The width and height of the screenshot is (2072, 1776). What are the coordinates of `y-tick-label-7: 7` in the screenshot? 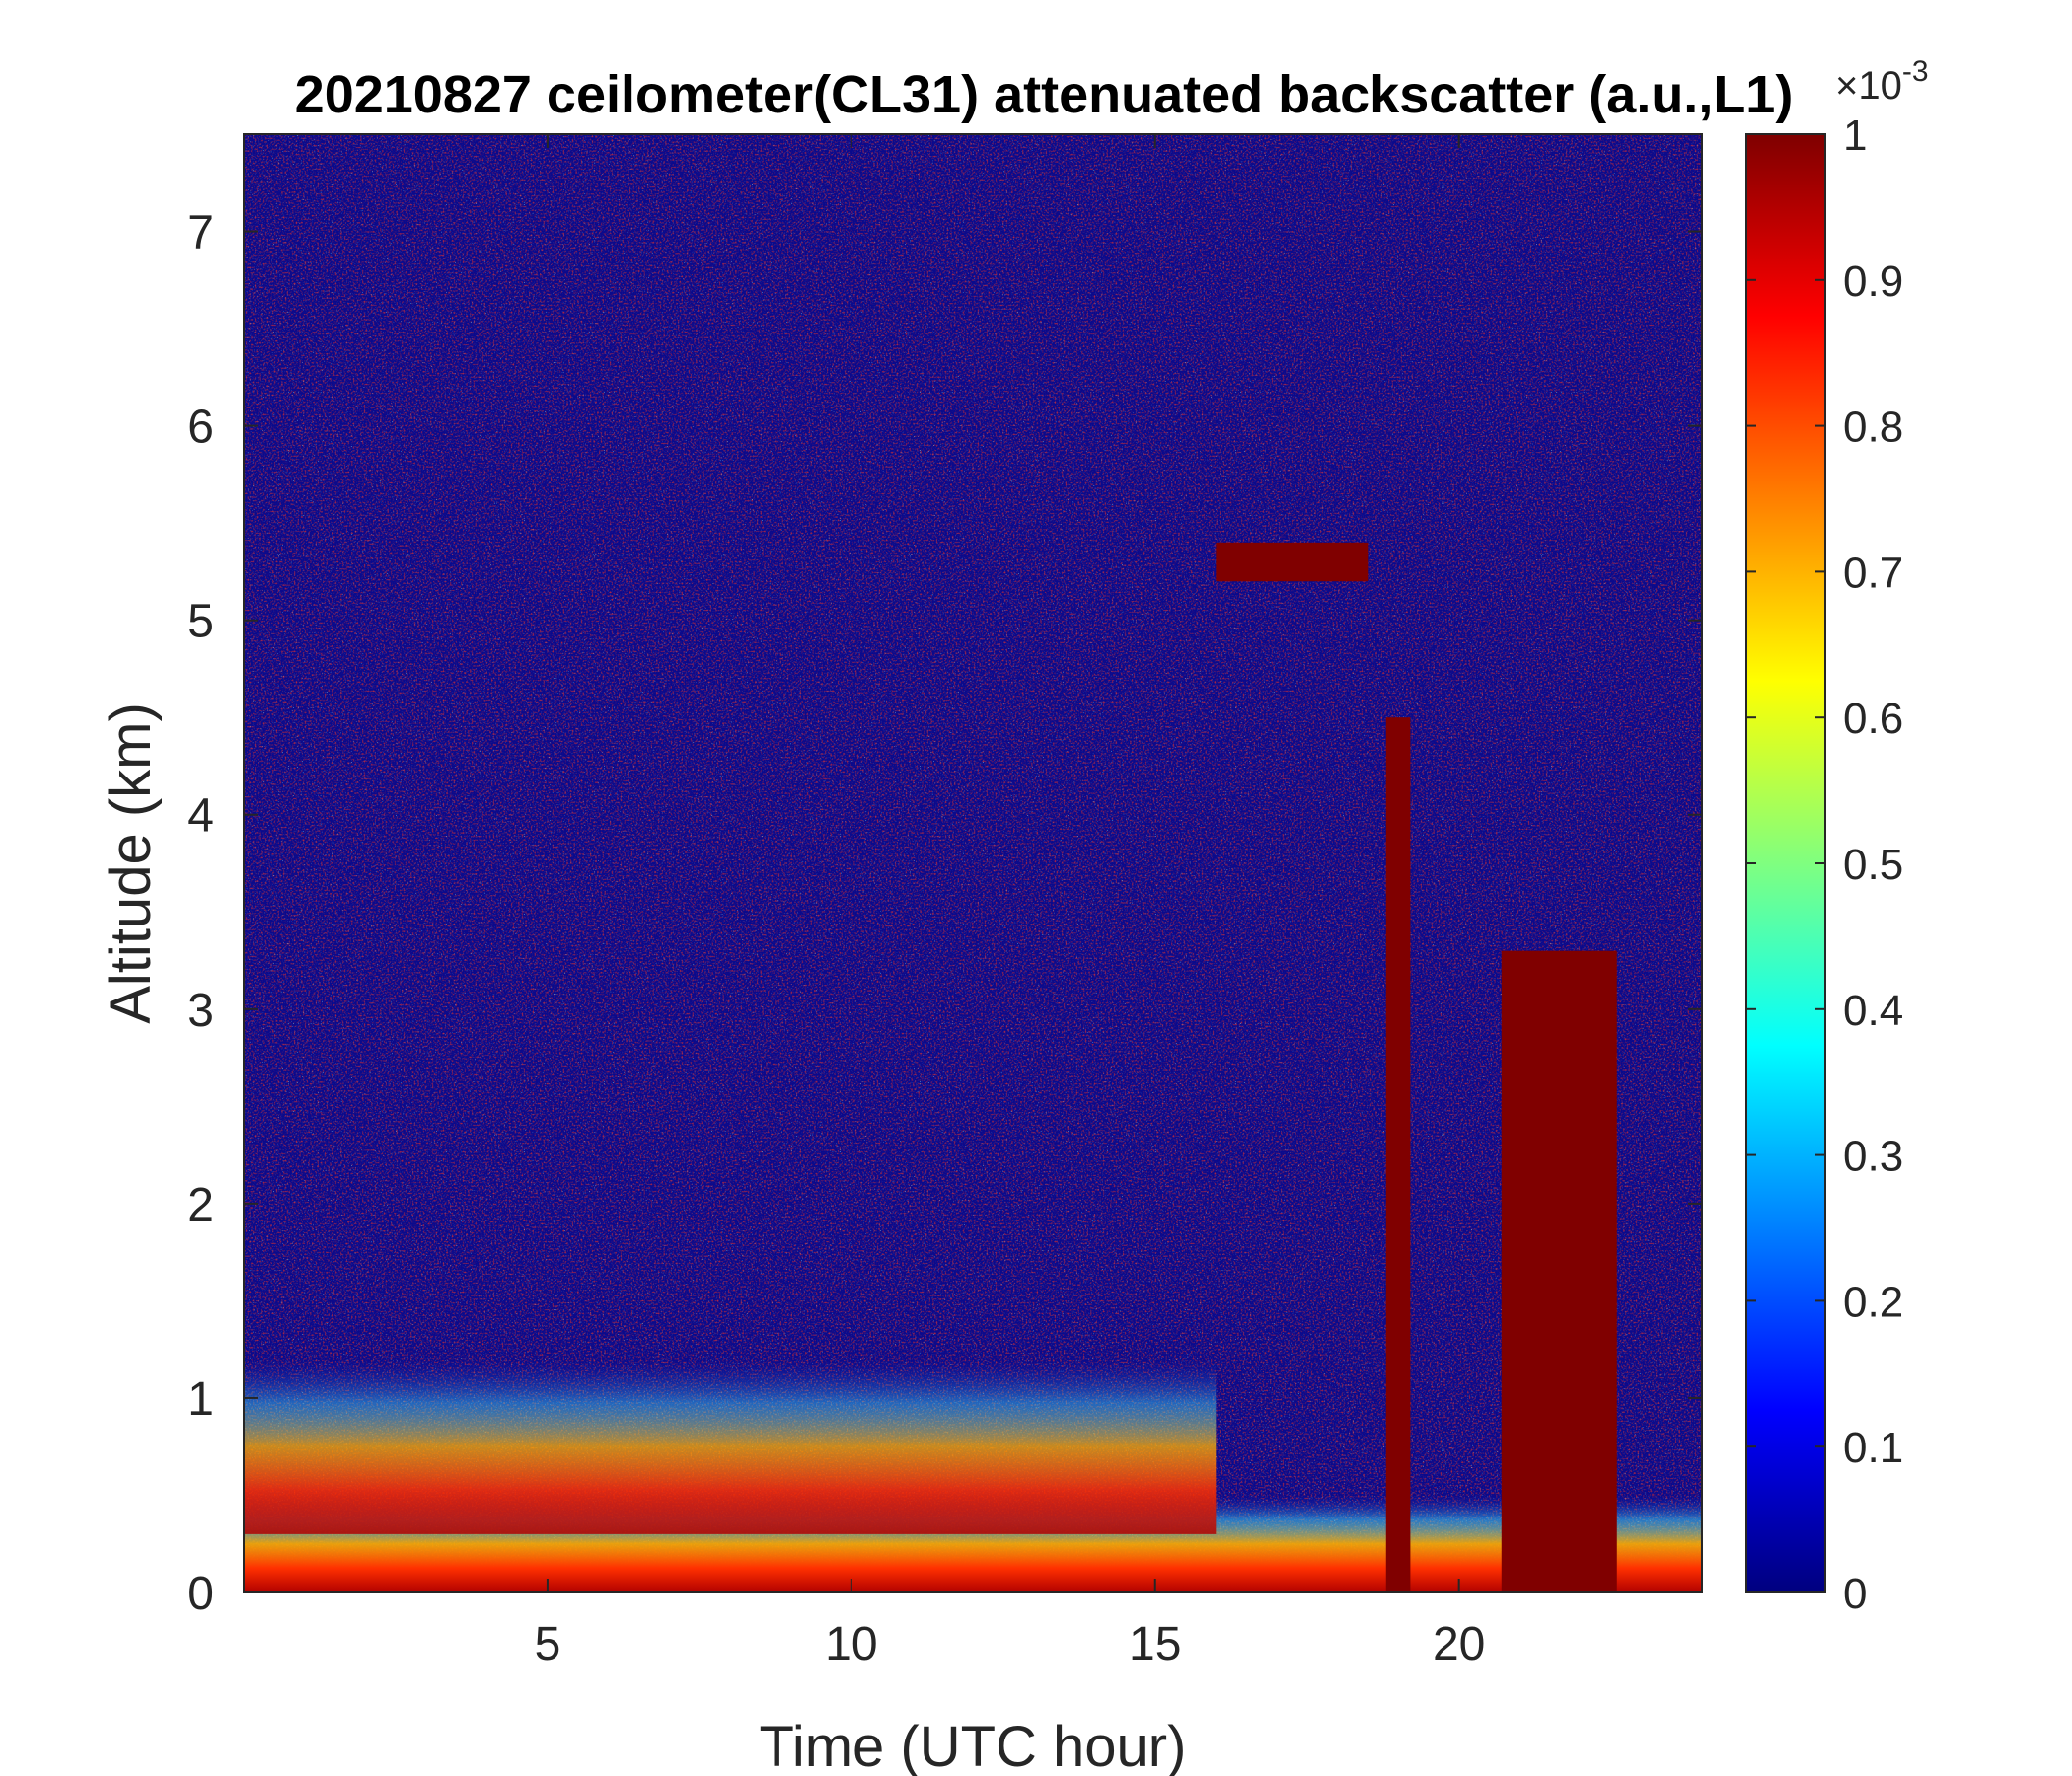 It's located at (201, 233).